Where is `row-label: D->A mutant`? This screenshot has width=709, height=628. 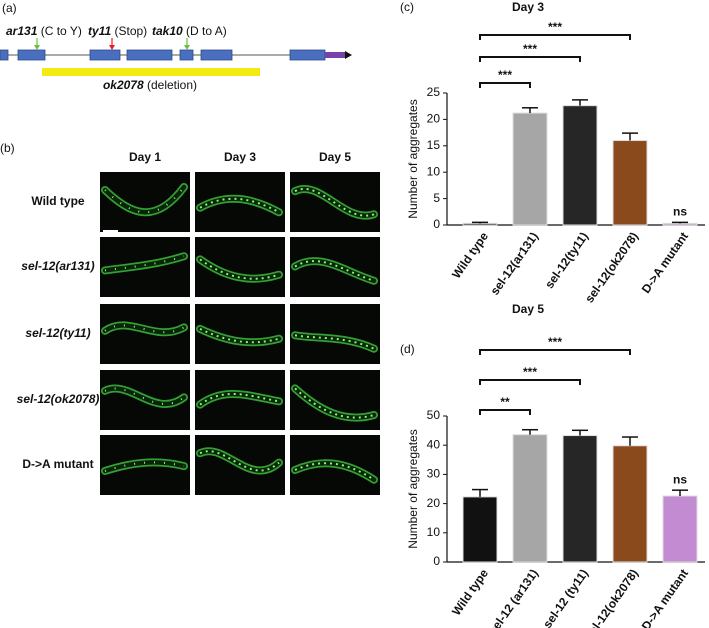 row-label: D->A mutant is located at coordinates (57, 464).